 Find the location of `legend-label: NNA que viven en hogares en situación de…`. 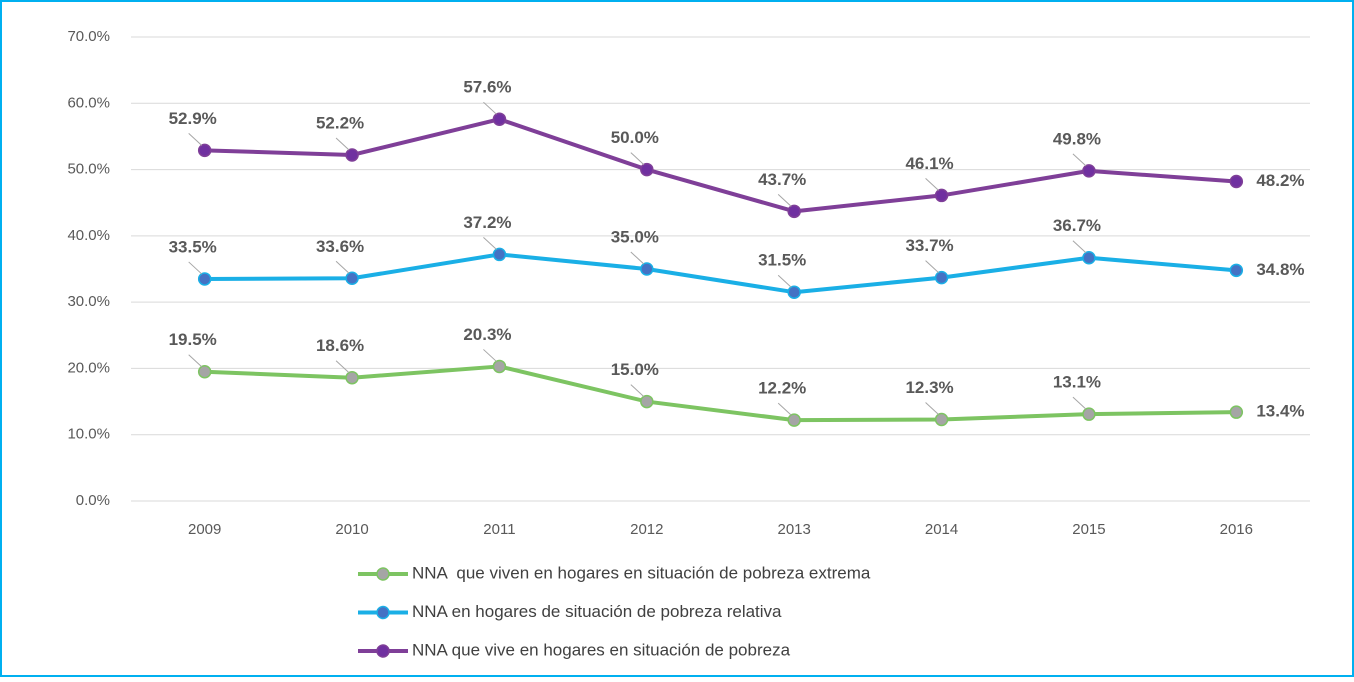

legend-label: NNA que viven en hogares en situación de… is located at coordinates (641, 572).